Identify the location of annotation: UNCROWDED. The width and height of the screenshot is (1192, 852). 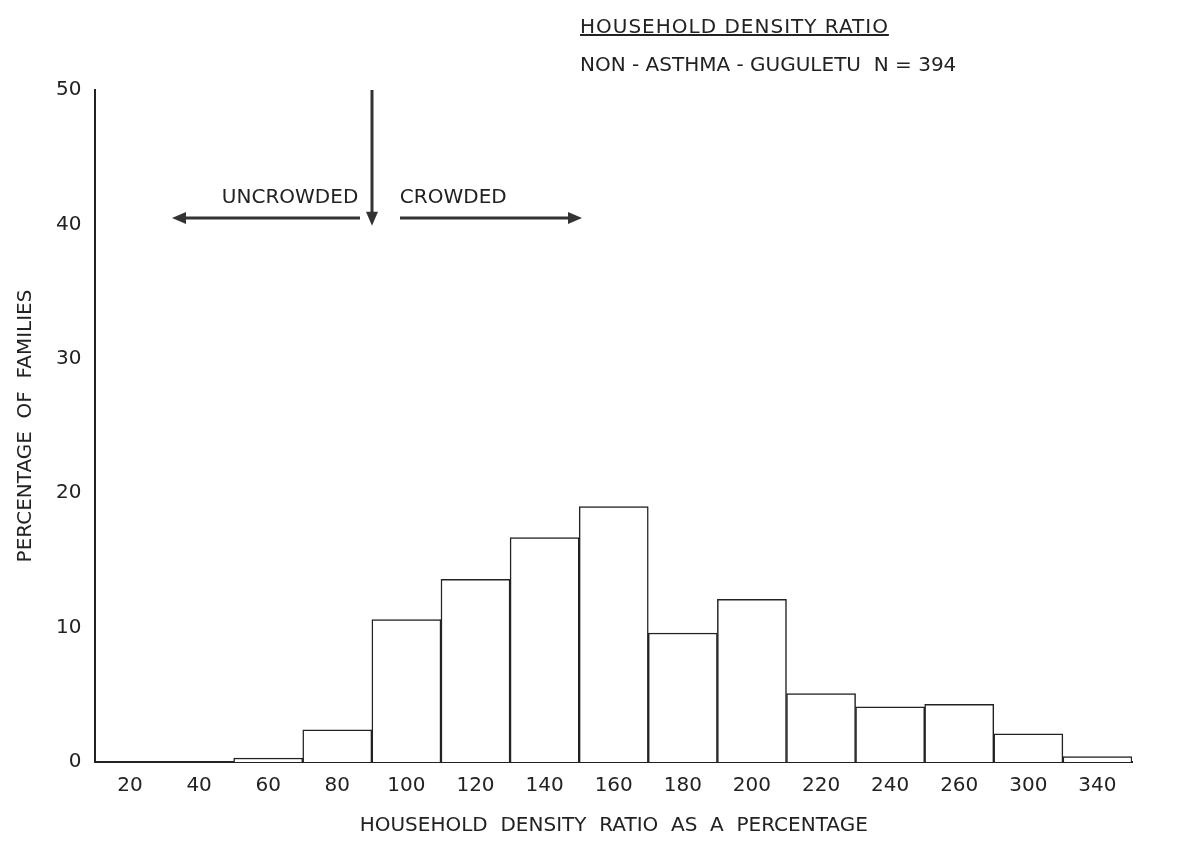
(290, 195).